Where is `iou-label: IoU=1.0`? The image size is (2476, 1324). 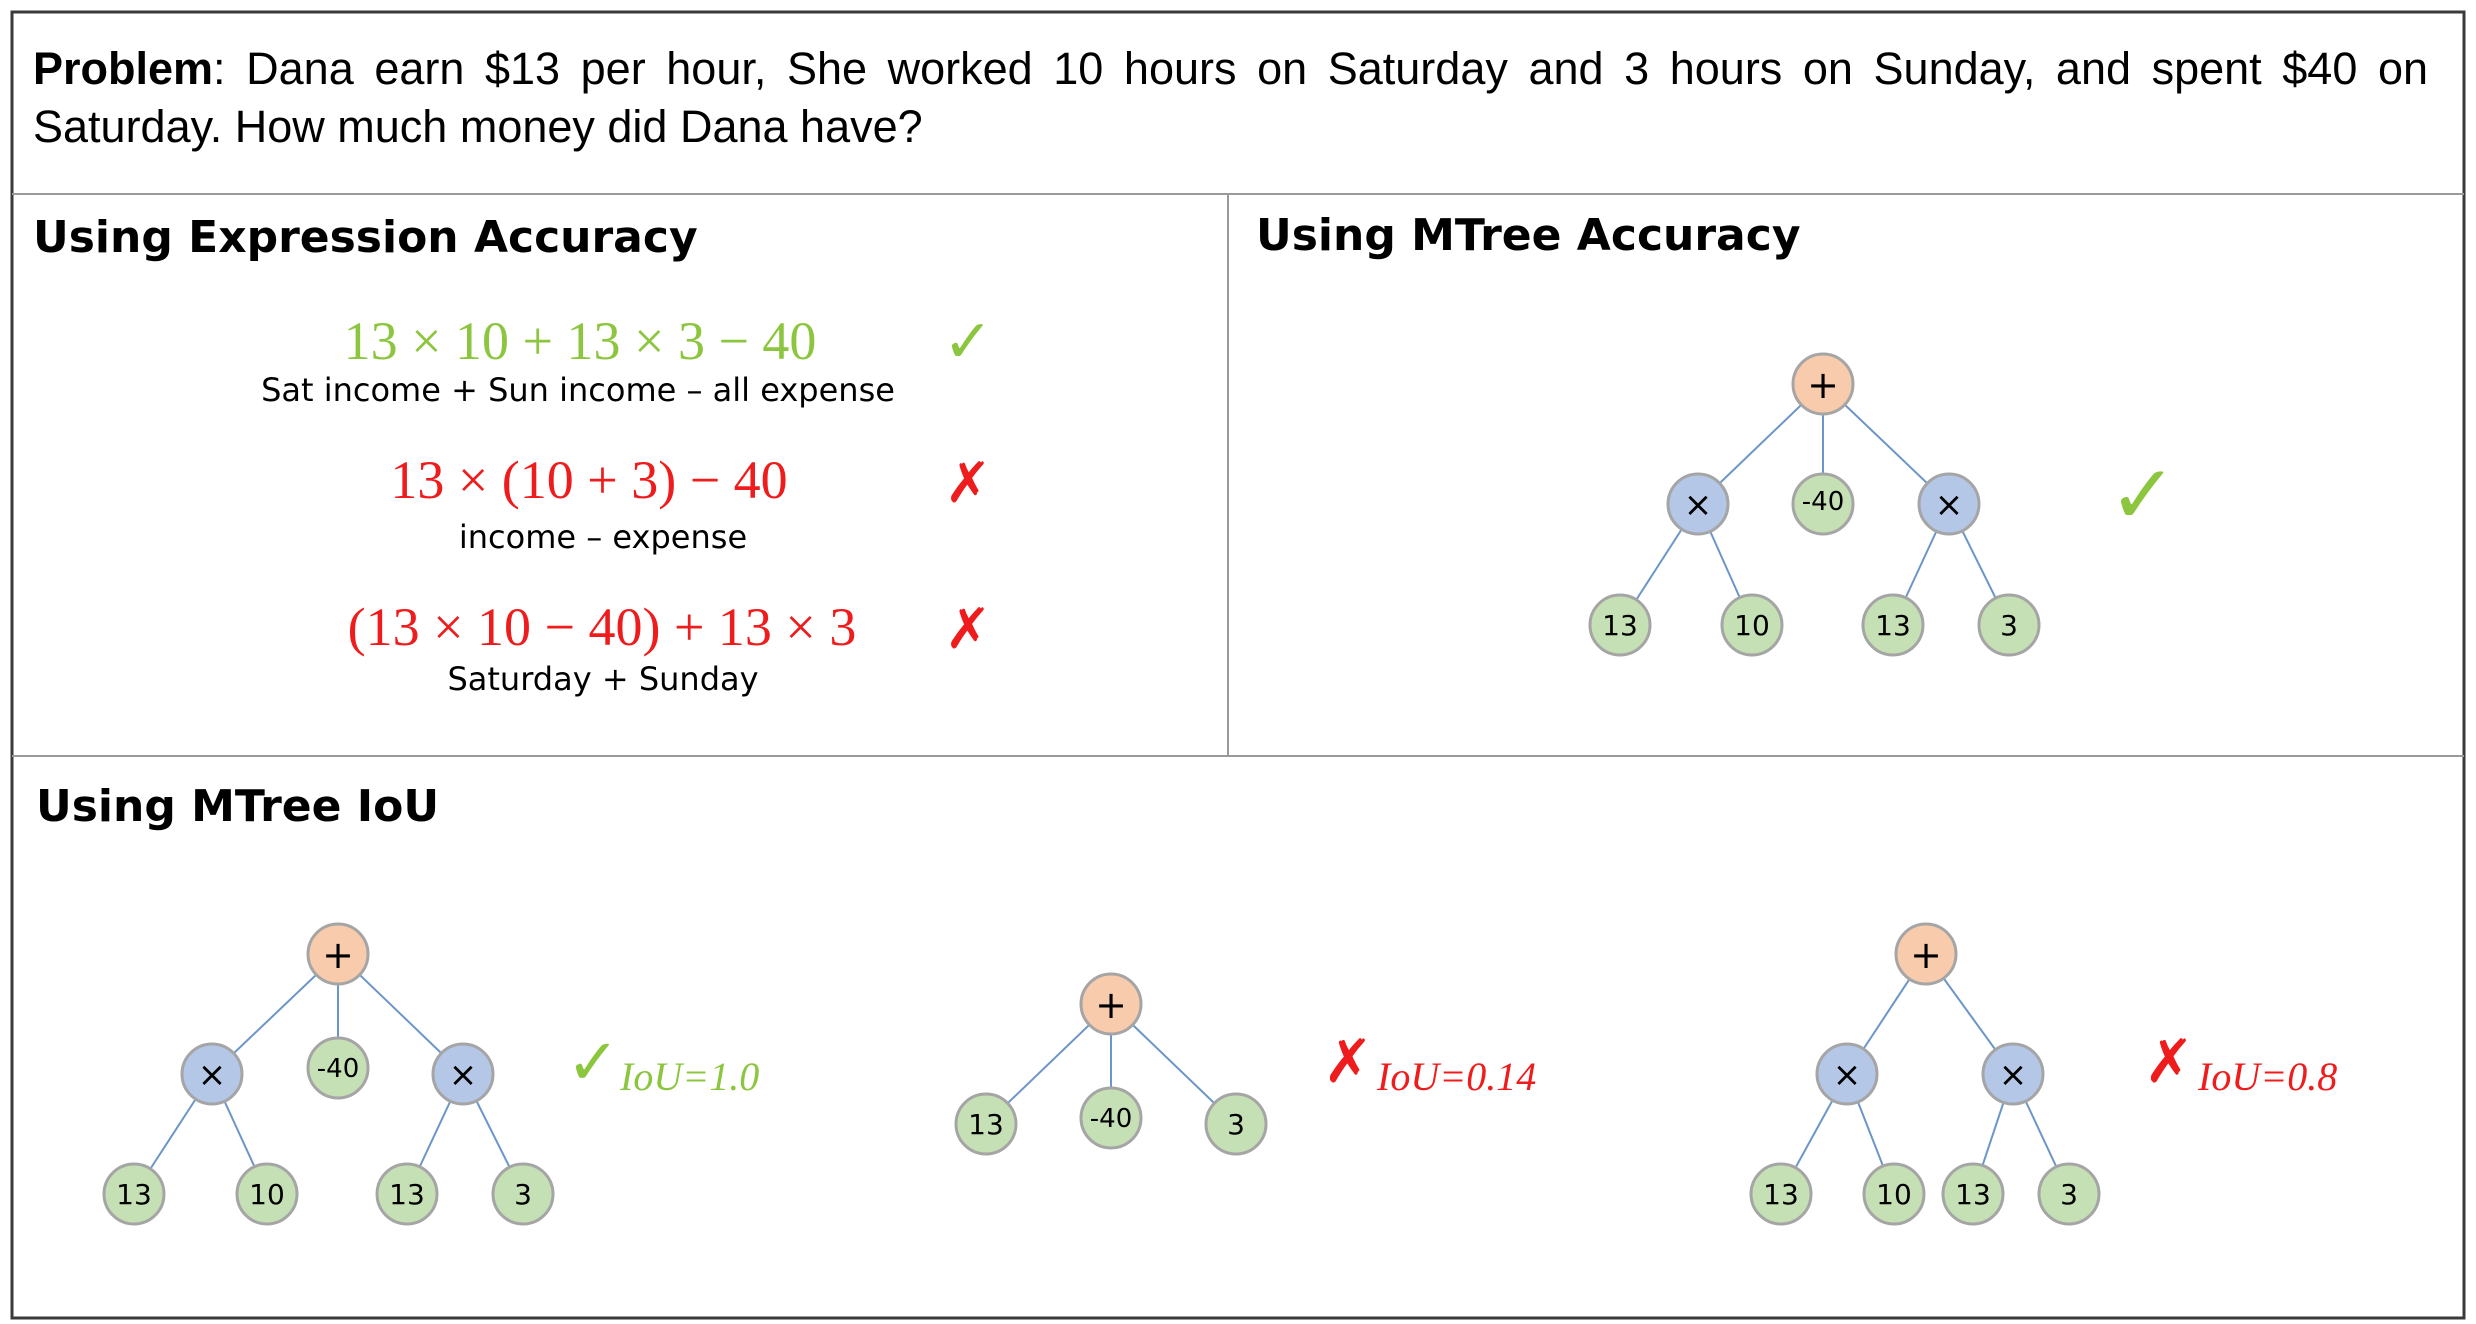
iou-label: IoU=1.0 is located at coordinates (689, 1076).